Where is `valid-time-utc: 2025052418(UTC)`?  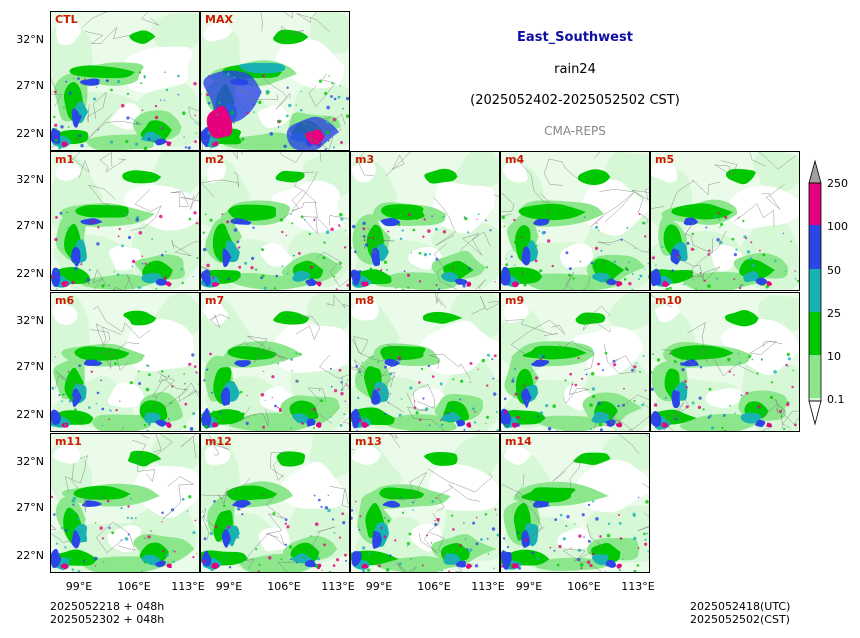 valid-time-utc: 2025052418(UTC) is located at coordinates (740, 606).